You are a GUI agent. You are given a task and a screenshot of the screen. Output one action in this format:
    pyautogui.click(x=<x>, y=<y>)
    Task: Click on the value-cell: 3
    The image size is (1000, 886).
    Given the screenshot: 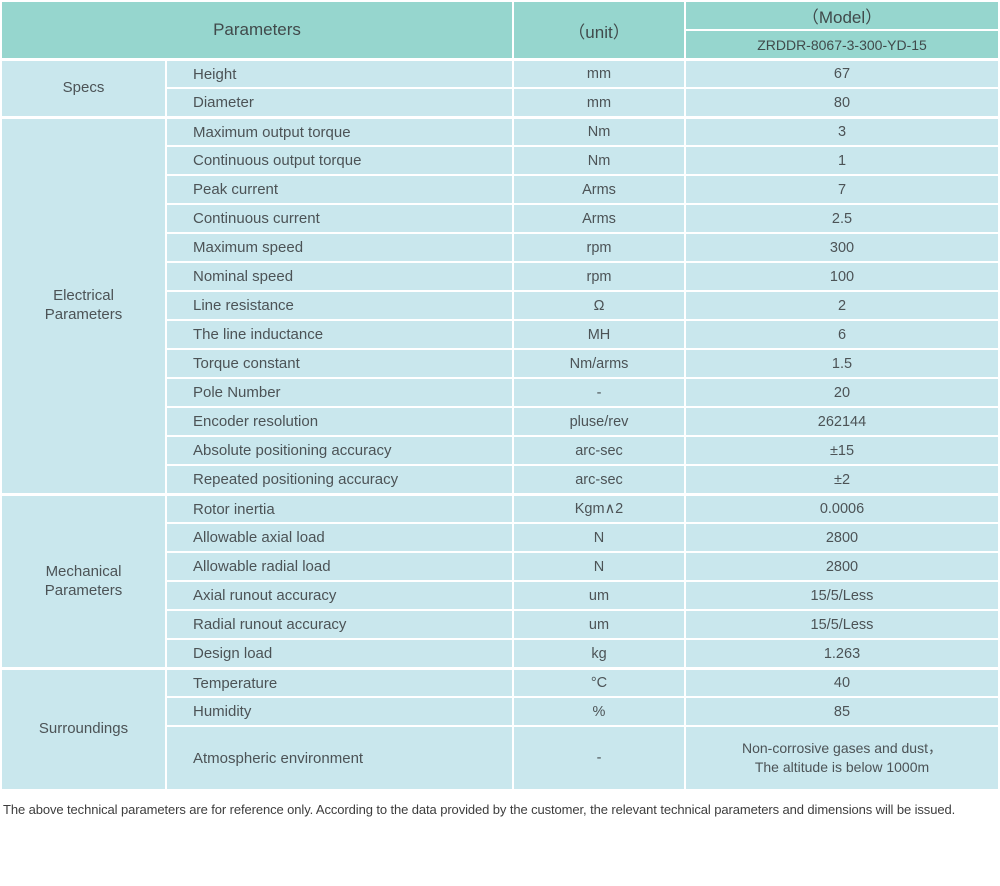 What is the action you would take?
    pyautogui.click(x=842, y=132)
    